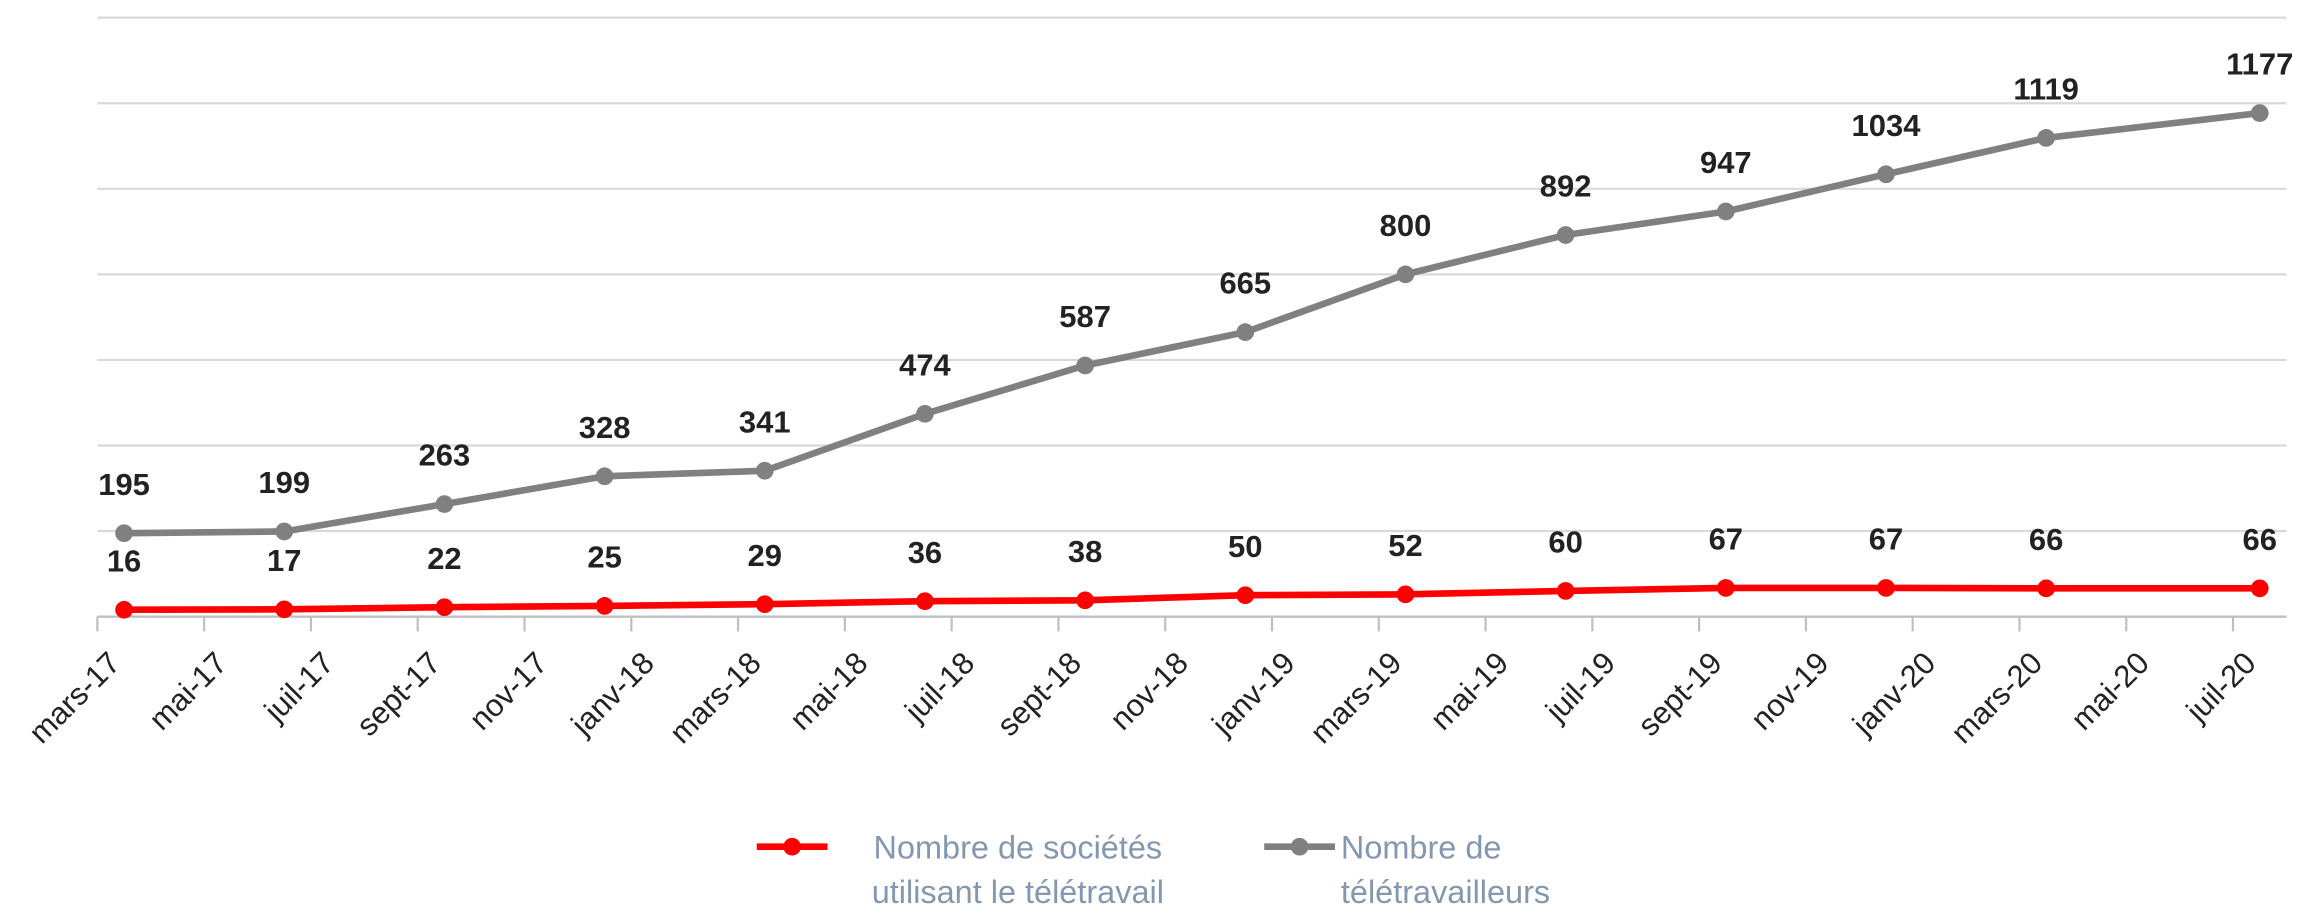  I want to click on x-tick-label: mars-20, so click(1996, 697).